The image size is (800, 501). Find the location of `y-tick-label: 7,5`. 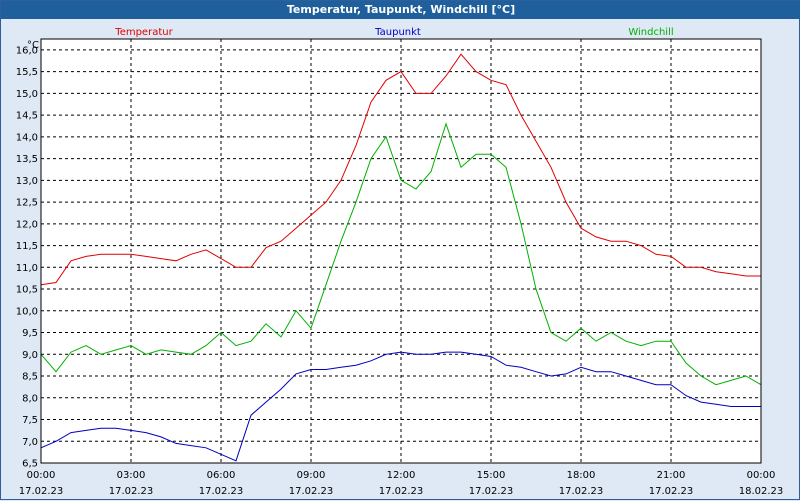

y-tick-label: 7,5 is located at coordinates (30, 420).